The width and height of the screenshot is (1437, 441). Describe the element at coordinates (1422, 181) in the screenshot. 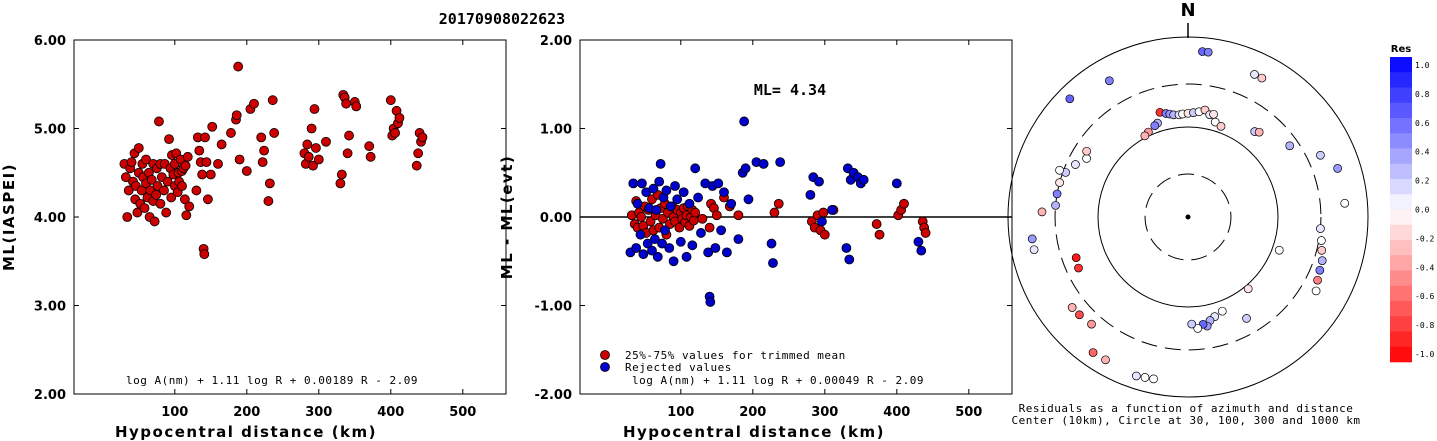

I see `colorbar-tick-label: 0.2` at that location.